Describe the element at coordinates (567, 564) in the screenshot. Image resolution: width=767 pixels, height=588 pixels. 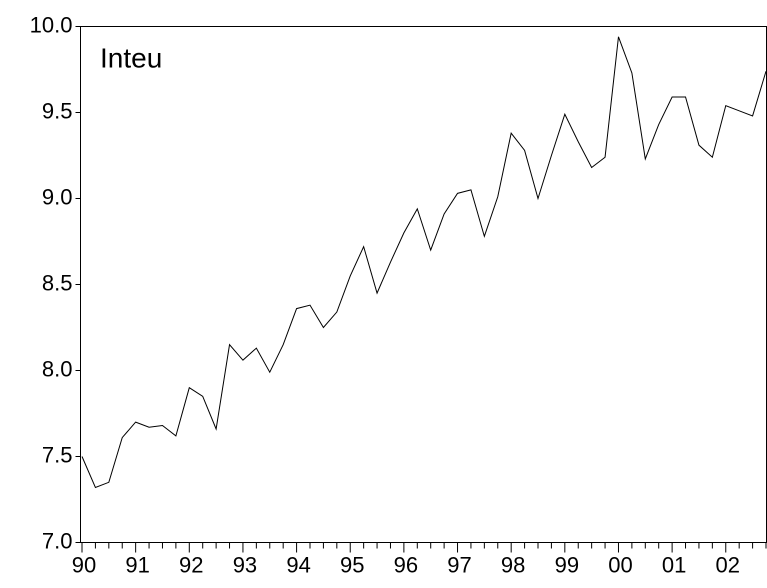
I see `x-tick-label: 99` at that location.